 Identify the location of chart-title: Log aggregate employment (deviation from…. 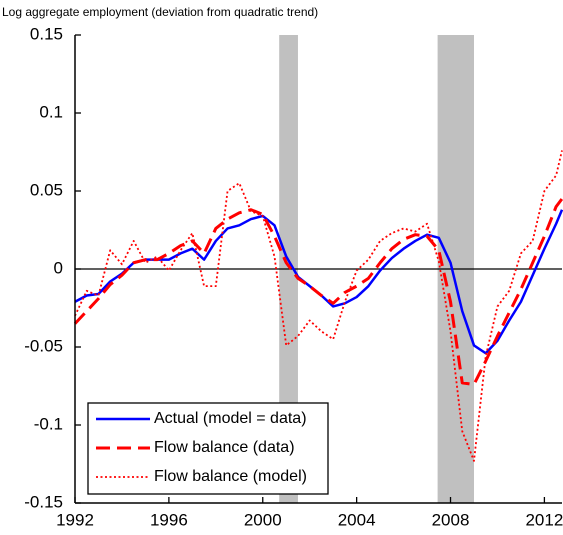
(160, 12).